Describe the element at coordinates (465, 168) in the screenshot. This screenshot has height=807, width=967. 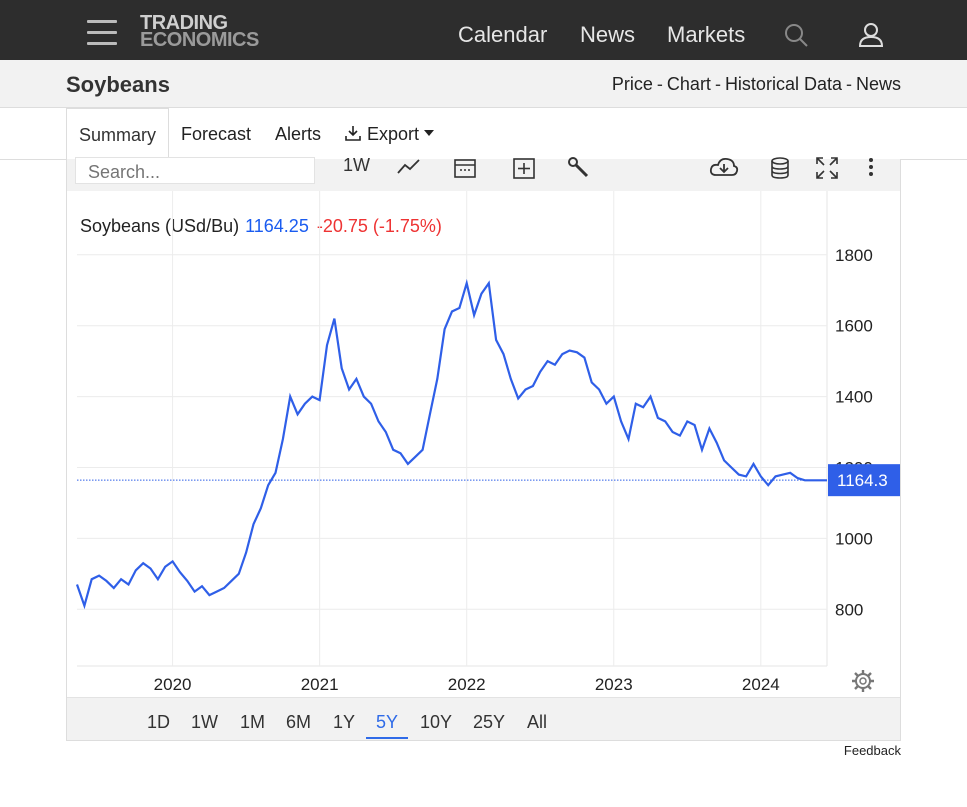
I see `calendar-icon` at that location.